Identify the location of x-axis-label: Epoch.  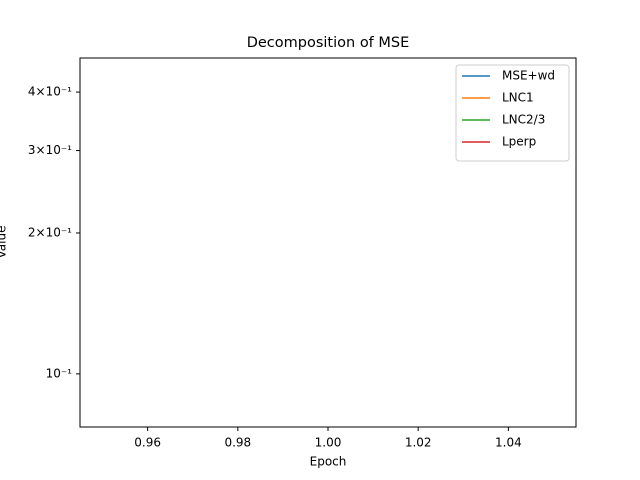
(328, 462).